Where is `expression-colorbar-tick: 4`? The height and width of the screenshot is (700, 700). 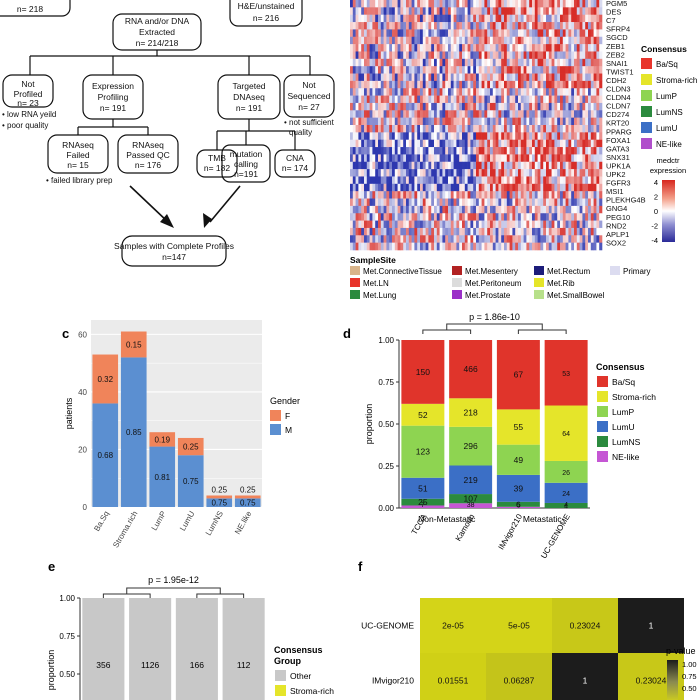 expression-colorbar-tick: 4 is located at coordinates (656, 182).